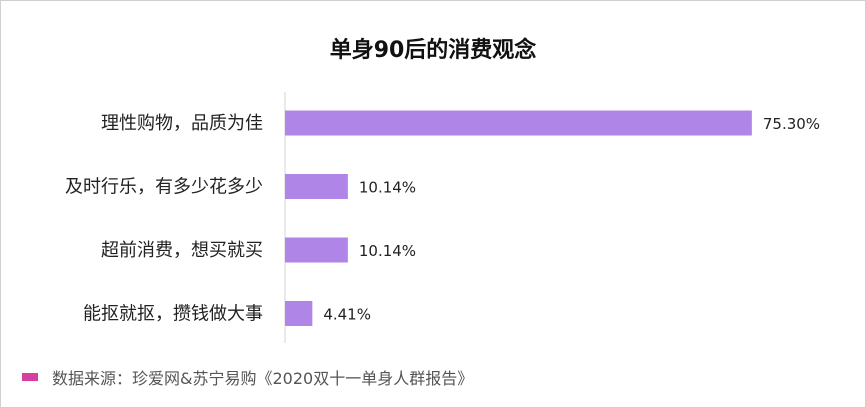  What do you see at coordinates (182, 250) in the screenshot?
I see `category-label: 超前消费，想买就买` at bounding box center [182, 250].